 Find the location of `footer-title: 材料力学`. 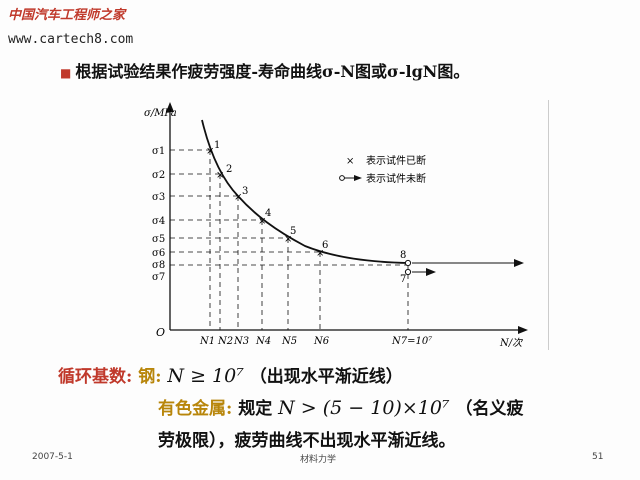

footer-title: 材料力学 is located at coordinates (318, 460).